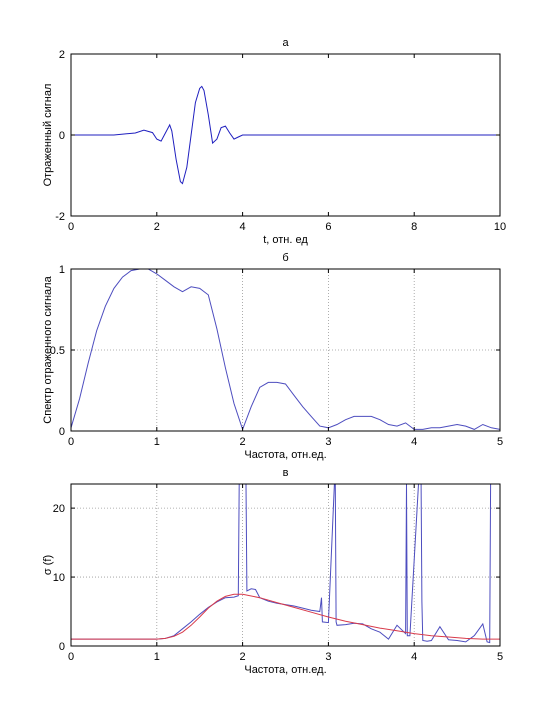 The image size is (553, 726). I want to click on y-axis-label: Спектр отраженного сигнала, so click(48, 349).